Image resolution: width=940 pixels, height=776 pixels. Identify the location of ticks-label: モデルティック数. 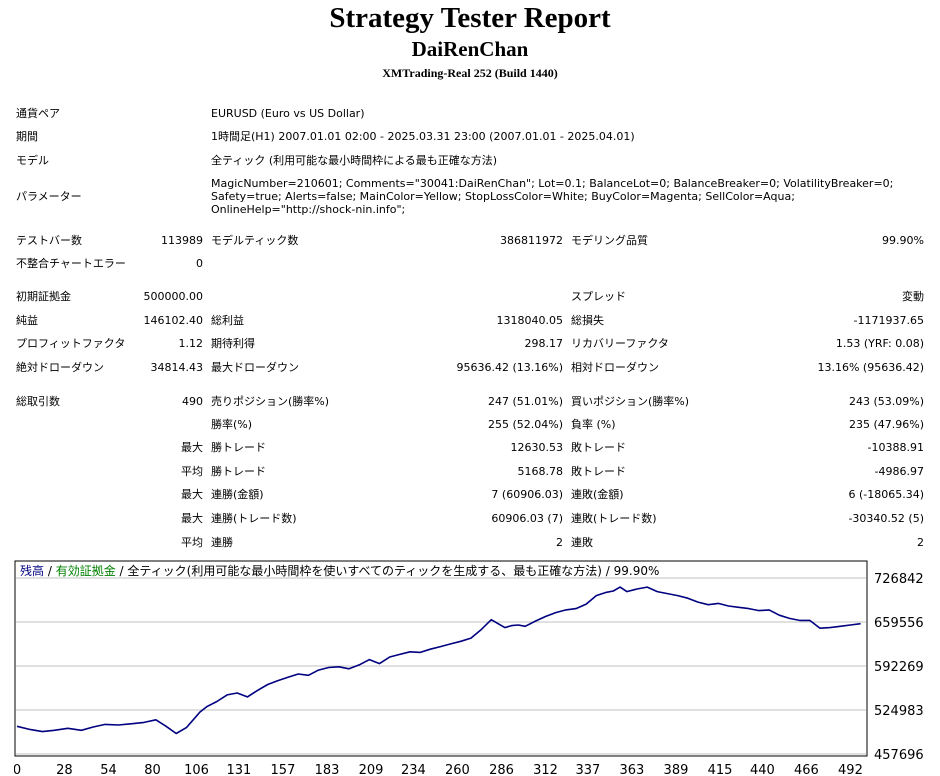
(255, 240).